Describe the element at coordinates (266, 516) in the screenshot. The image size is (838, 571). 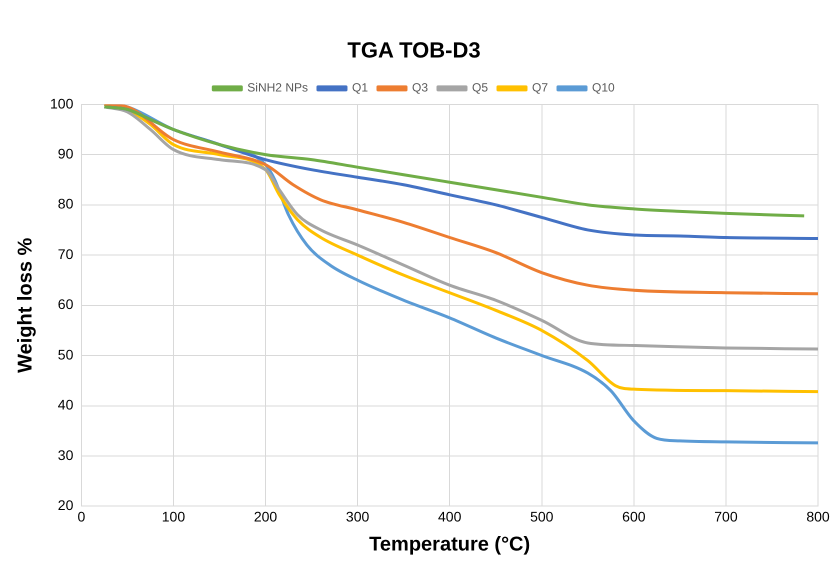
I see `x-tick-label: 200` at that location.